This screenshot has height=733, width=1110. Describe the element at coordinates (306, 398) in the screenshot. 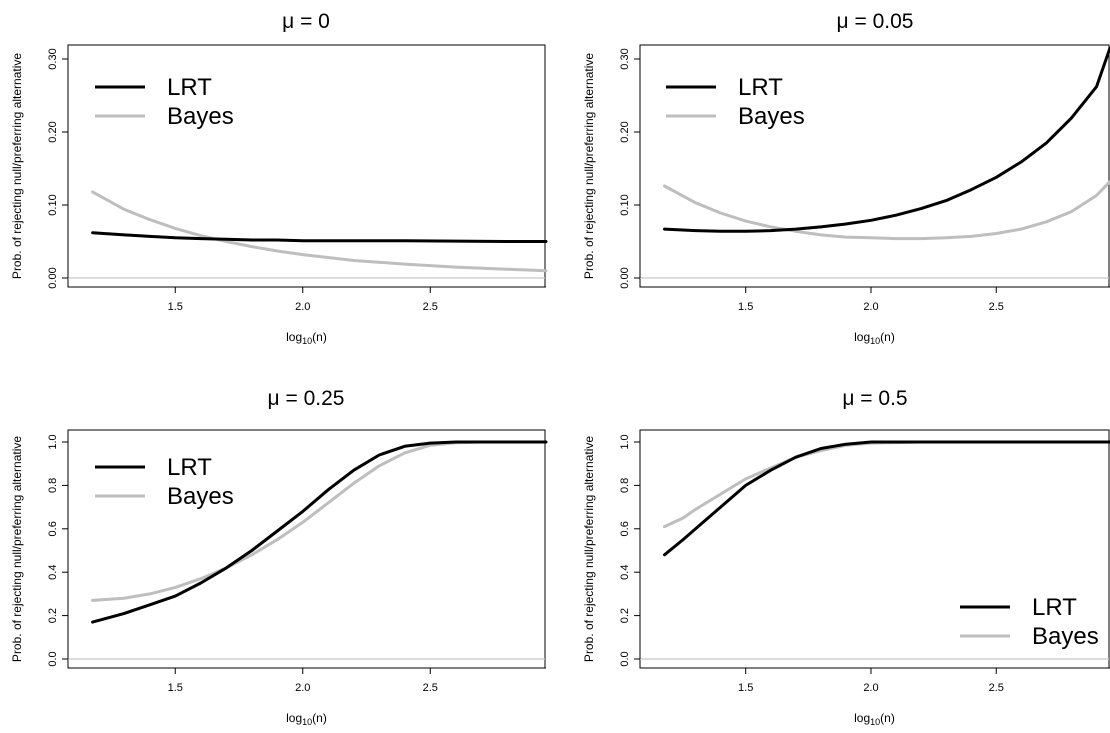

I see `chart-title: μ = 0.25` at that location.